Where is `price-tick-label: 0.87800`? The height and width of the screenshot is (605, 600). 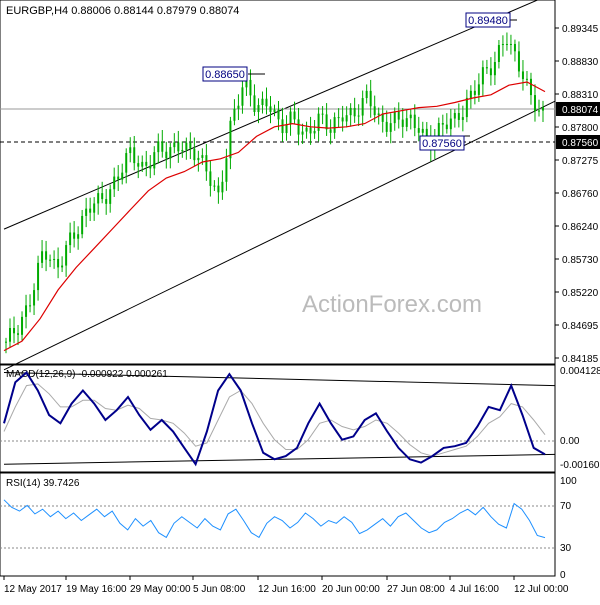
price-tick-label: 0.87800 is located at coordinates (580, 128).